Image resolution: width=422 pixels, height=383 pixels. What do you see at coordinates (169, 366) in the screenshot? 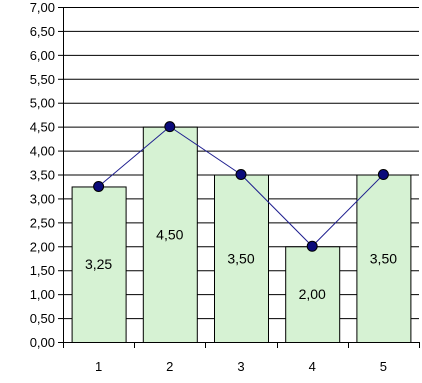
I see `x-tick-label: 2` at bounding box center [169, 366].